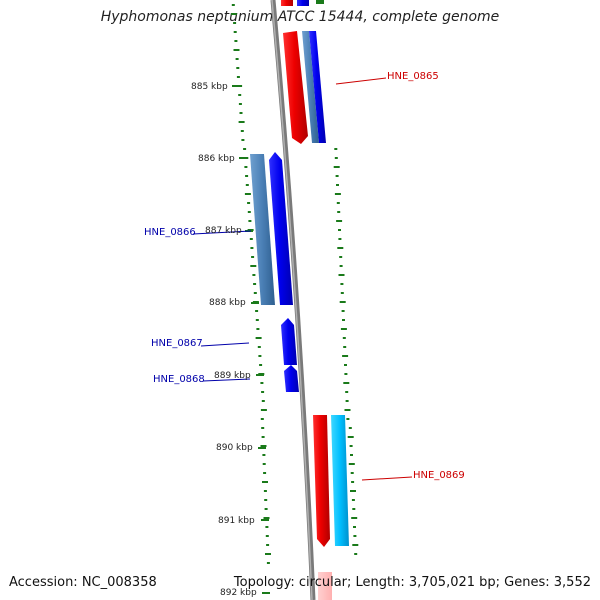 Image resolution: width=600 pixels, height=600 pixels. Describe the element at coordinates (216, 159) in the screenshot. I see `tick-label-886: 886 kbp` at that location.